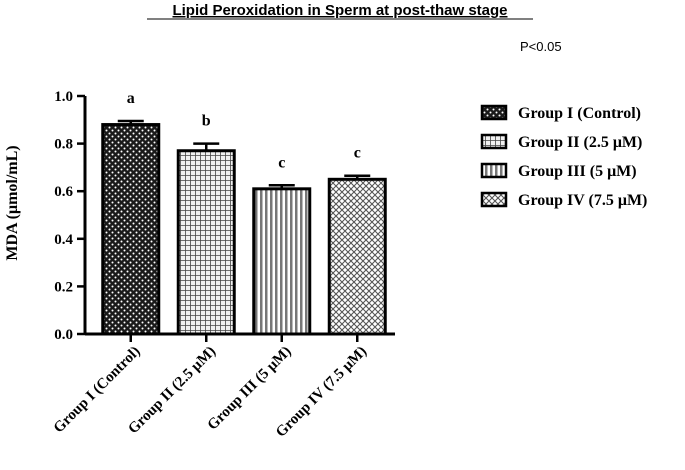  I want to click on significance-letter-1: a, so click(131, 98).